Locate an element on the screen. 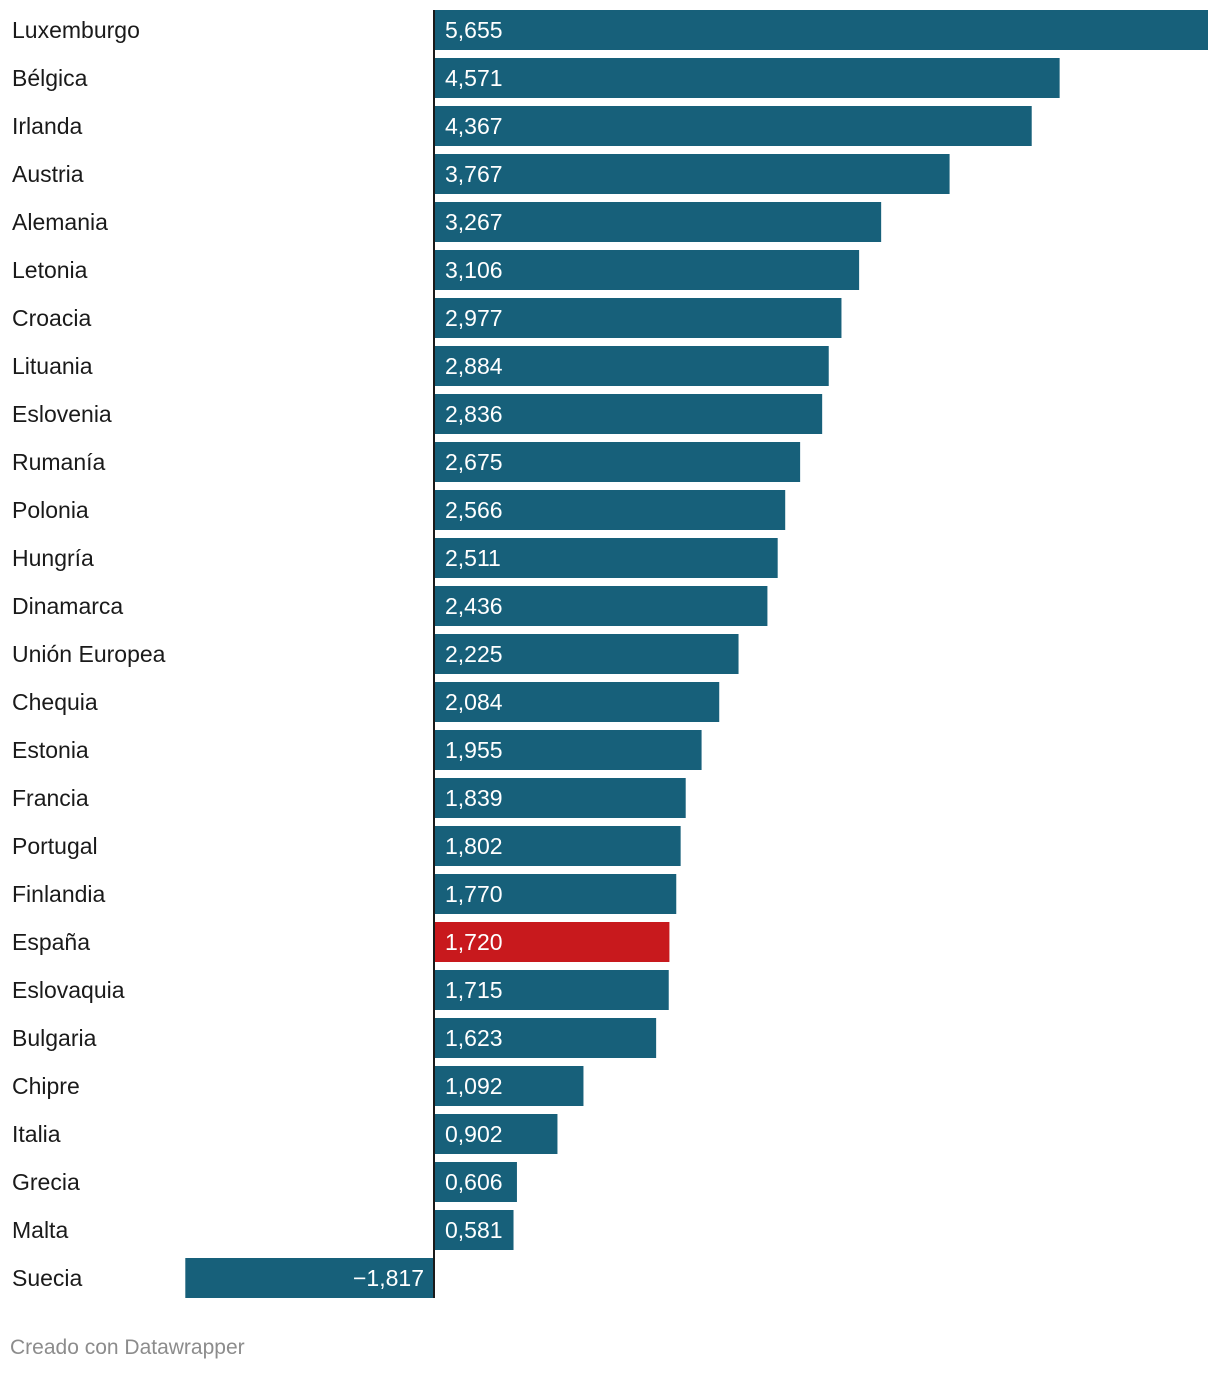  category-label: Finlandia is located at coordinates (59, 894).